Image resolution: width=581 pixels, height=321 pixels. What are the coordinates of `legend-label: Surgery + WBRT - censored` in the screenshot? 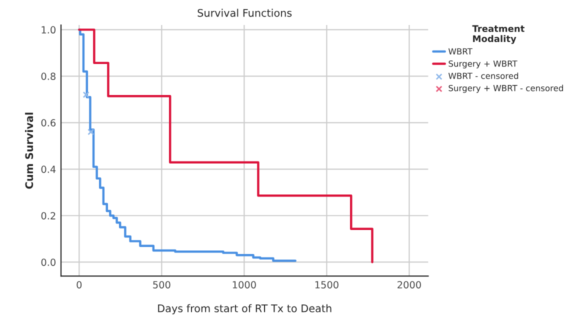 It's located at (505, 88).